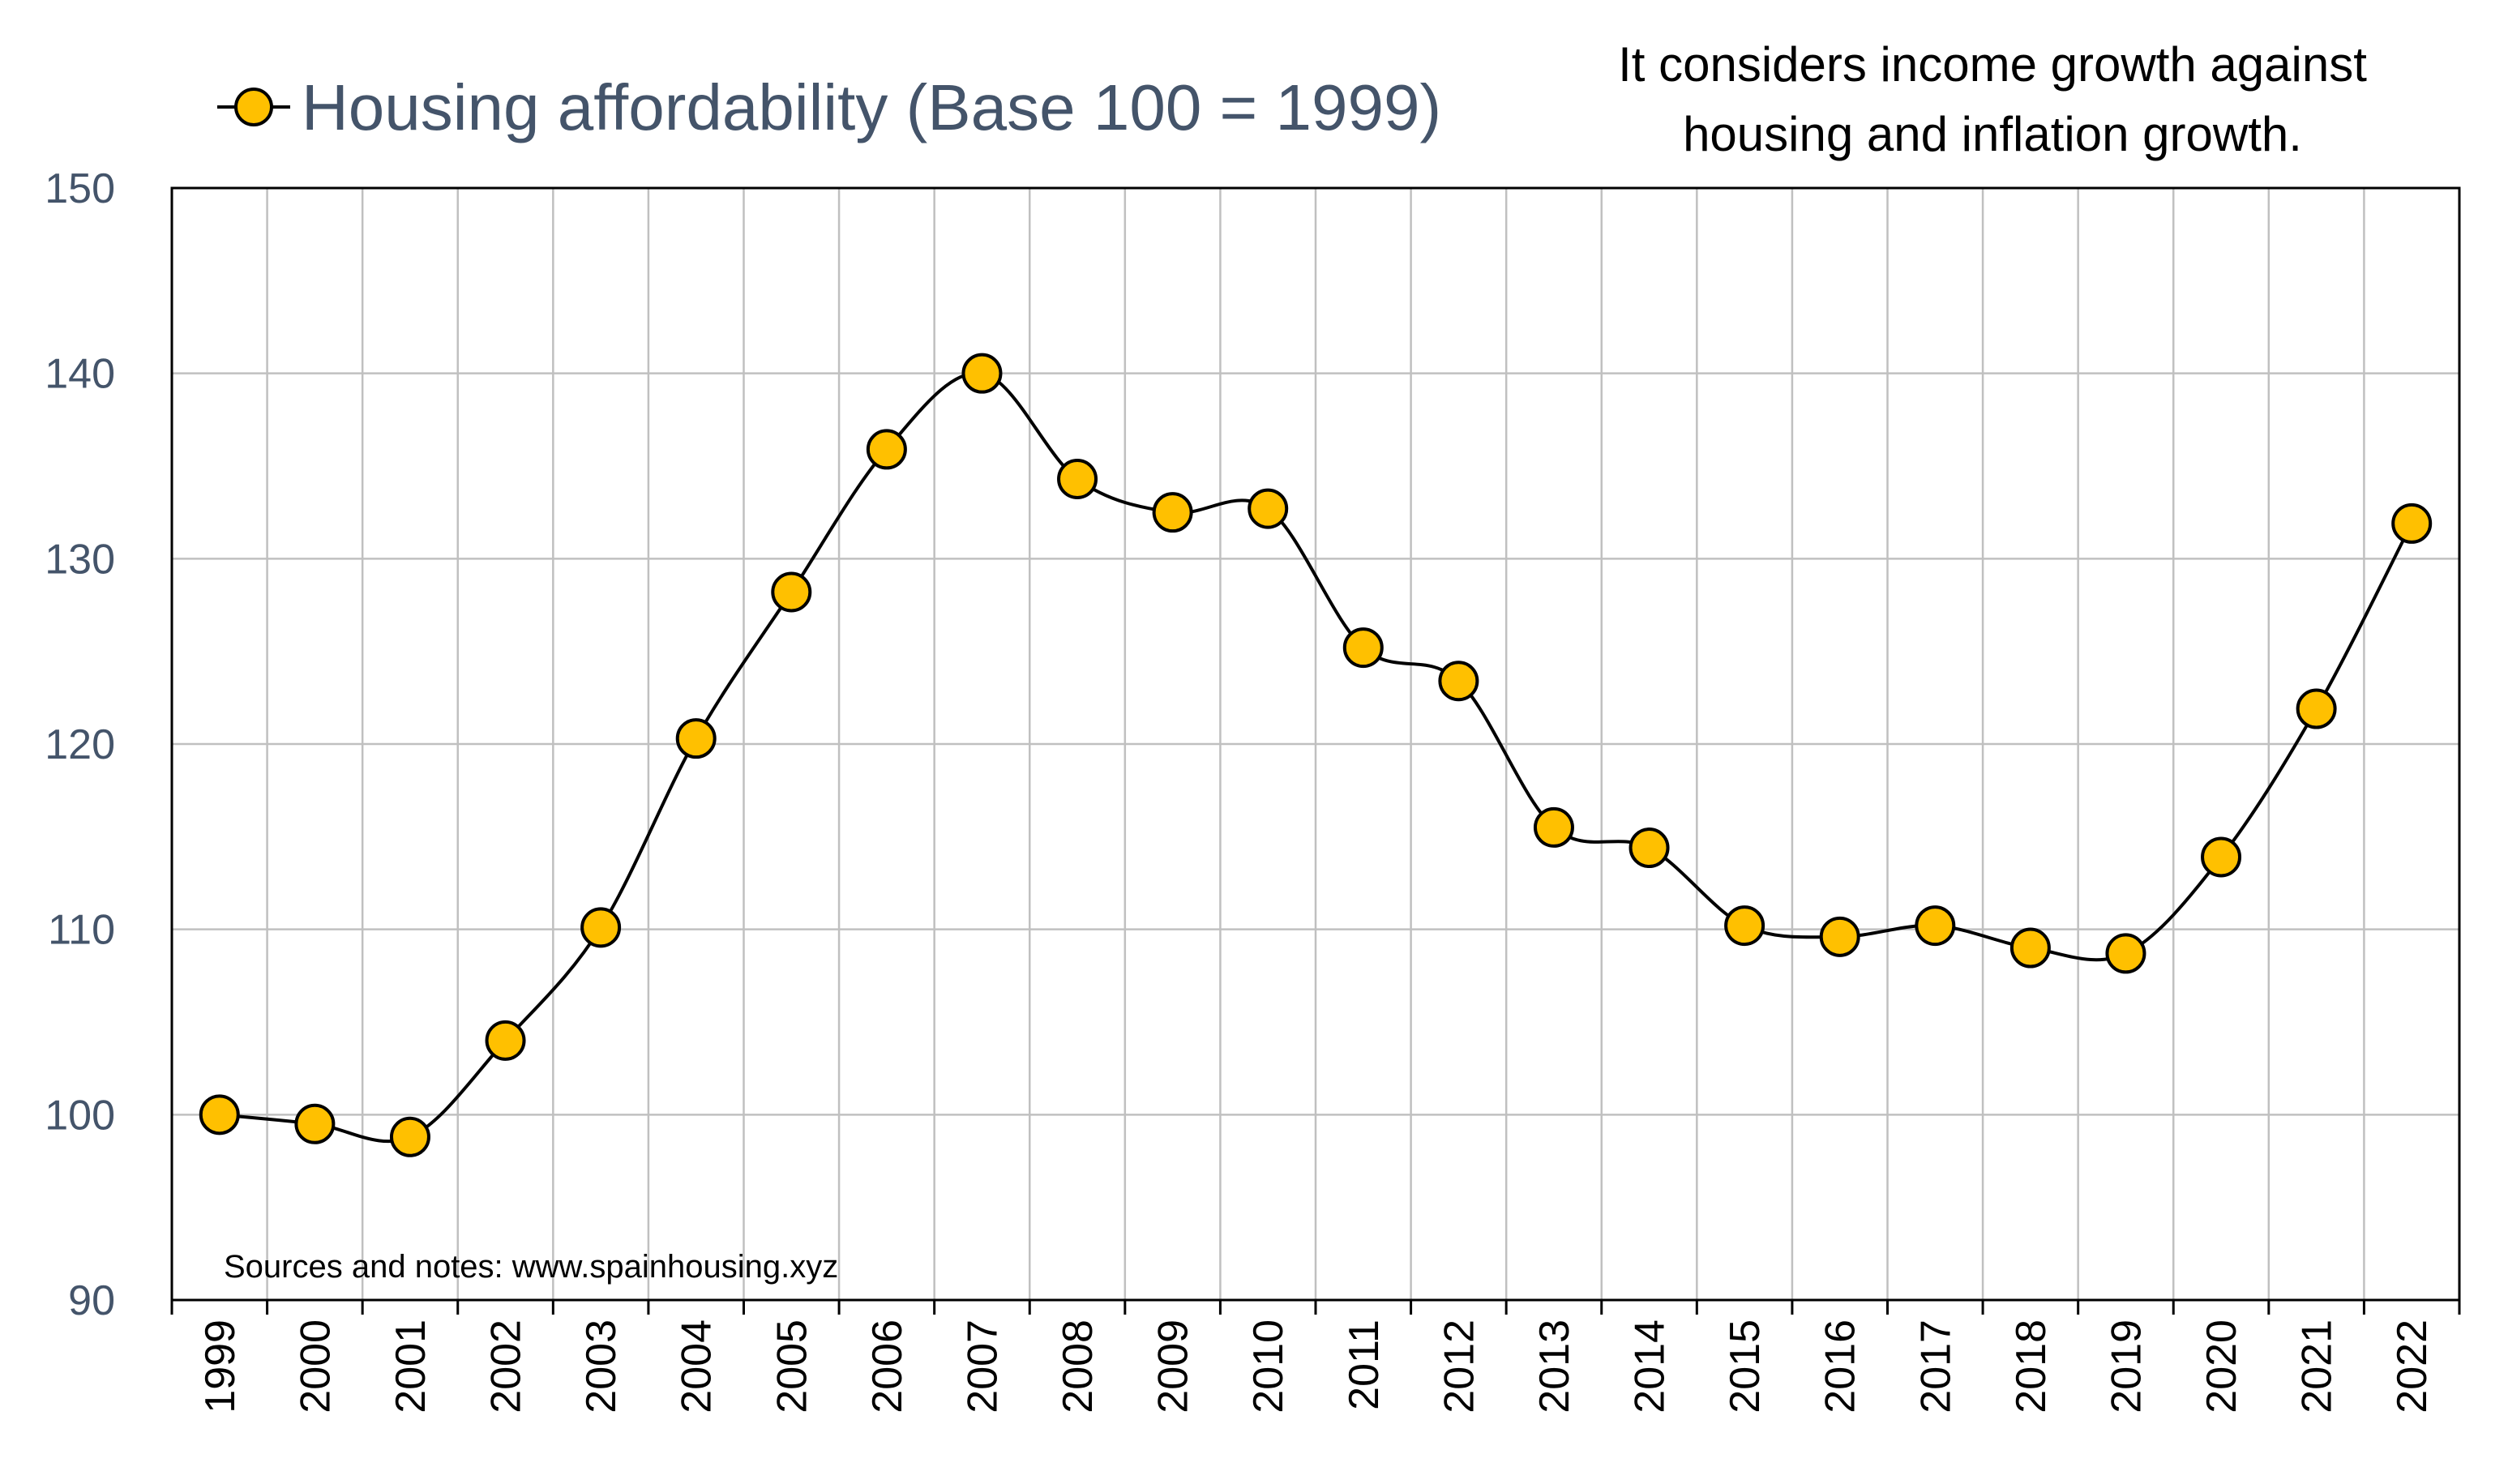 The height and width of the screenshot is (1484, 2508). I want to click on legend-marker-swatch, so click(253, 107).